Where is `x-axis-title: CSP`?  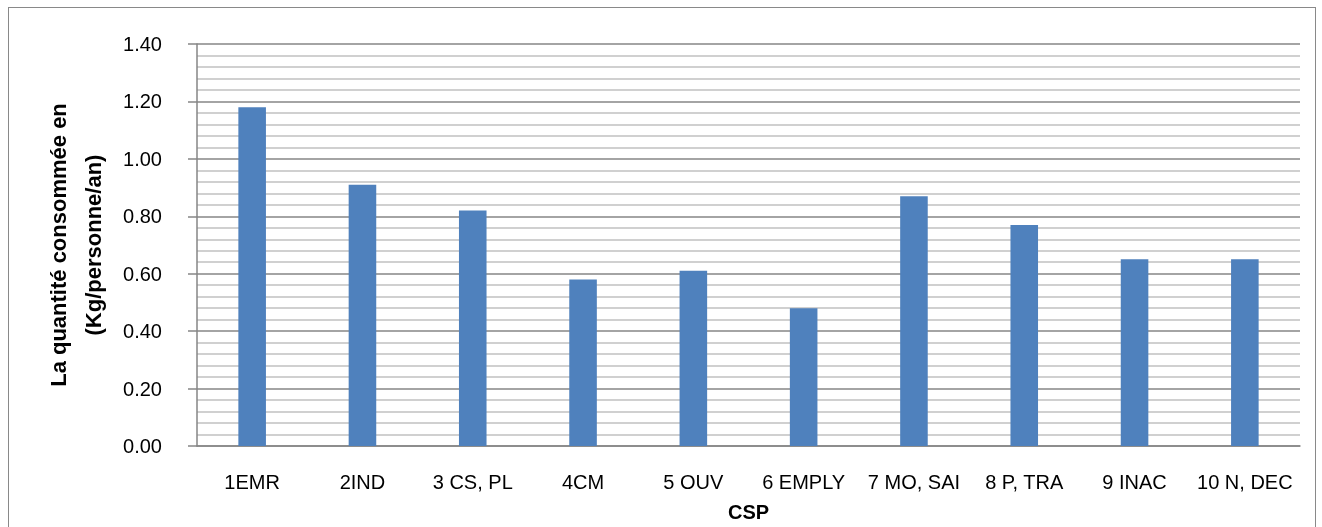 x-axis-title: CSP is located at coordinates (748, 512).